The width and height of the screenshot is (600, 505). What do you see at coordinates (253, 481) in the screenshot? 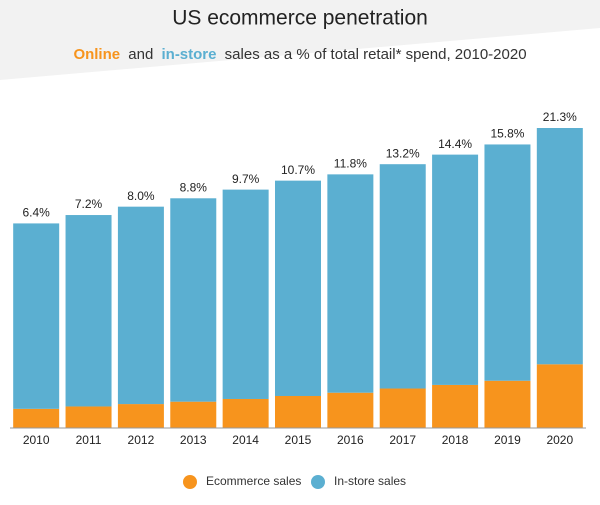
I see `legend-label: Ecommerce sales` at bounding box center [253, 481].